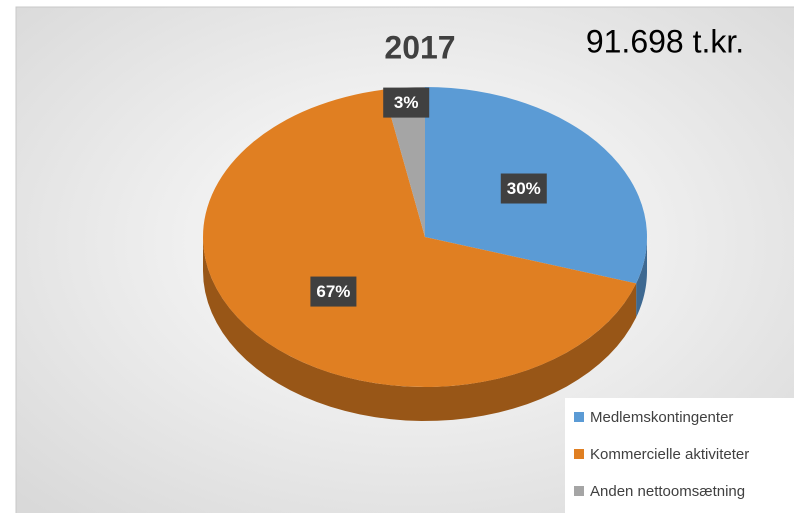 The height and width of the screenshot is (513, 794). Describe the element at coordinates (667, 491) in the screenshot. I see `legend-label: Anden nettoomsætning` at that location.